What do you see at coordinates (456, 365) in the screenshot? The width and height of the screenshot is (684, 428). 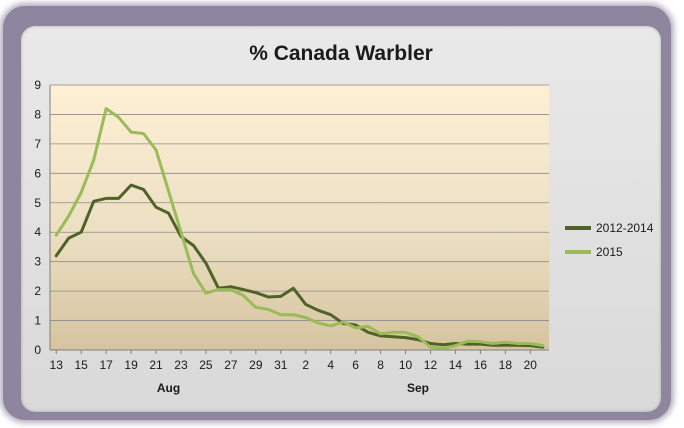 I see `x-tick-label: 14` at bounding box center [456, 365].